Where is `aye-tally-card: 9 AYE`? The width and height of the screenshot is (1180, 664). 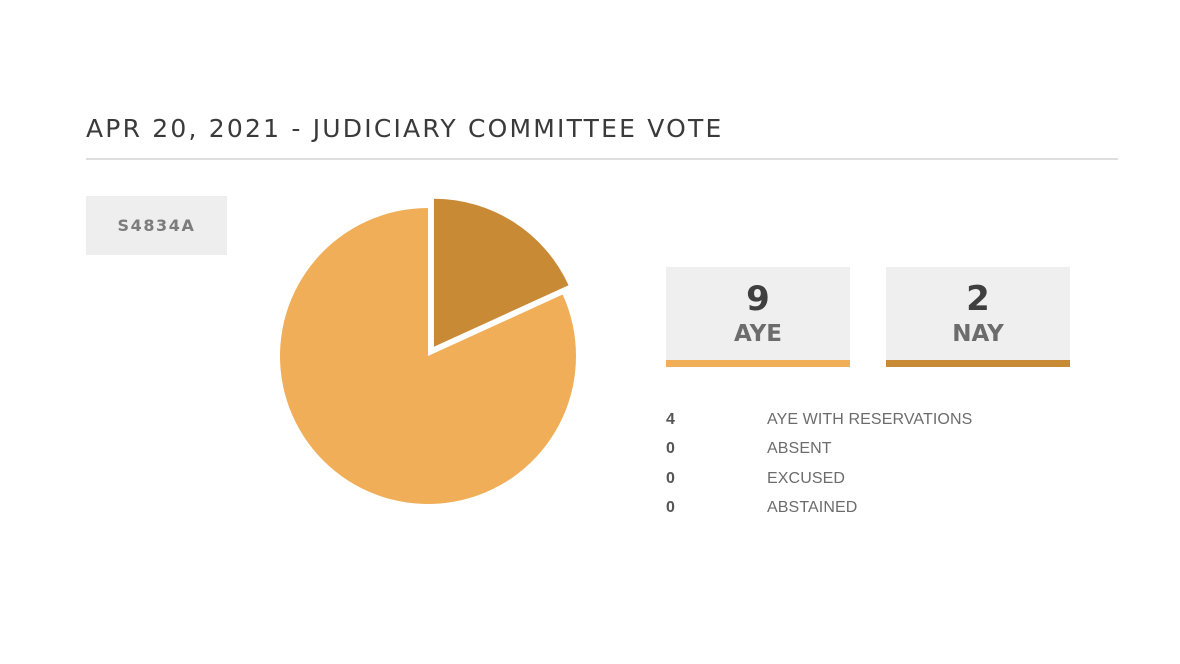
aye-tally-card: 9 AYE is located at coordinates (758, 317).